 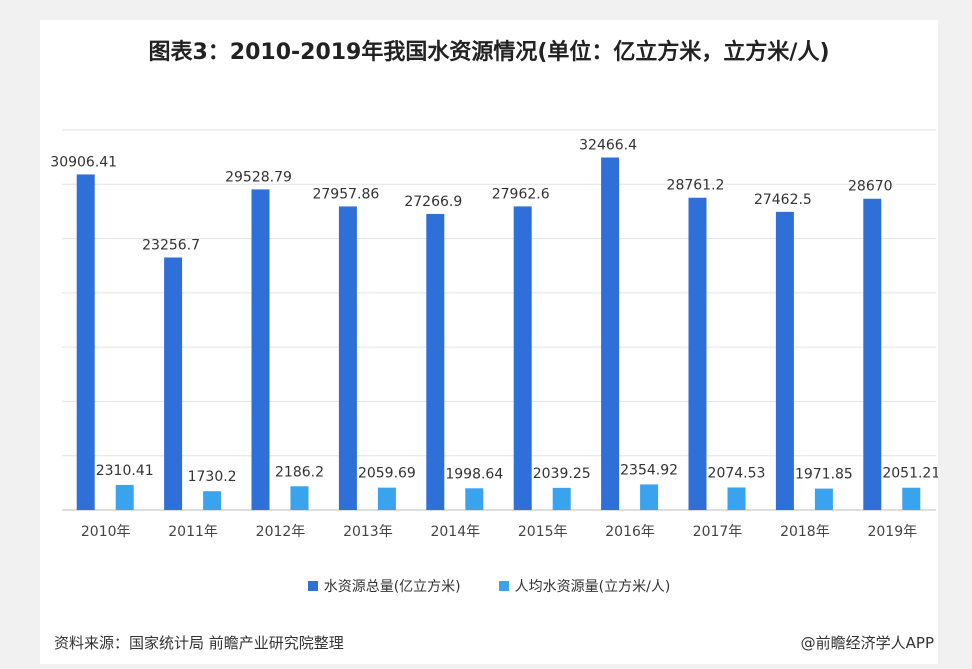 I want to click on data-label-per-capita: 2186.2, so click(x=299, y=472).